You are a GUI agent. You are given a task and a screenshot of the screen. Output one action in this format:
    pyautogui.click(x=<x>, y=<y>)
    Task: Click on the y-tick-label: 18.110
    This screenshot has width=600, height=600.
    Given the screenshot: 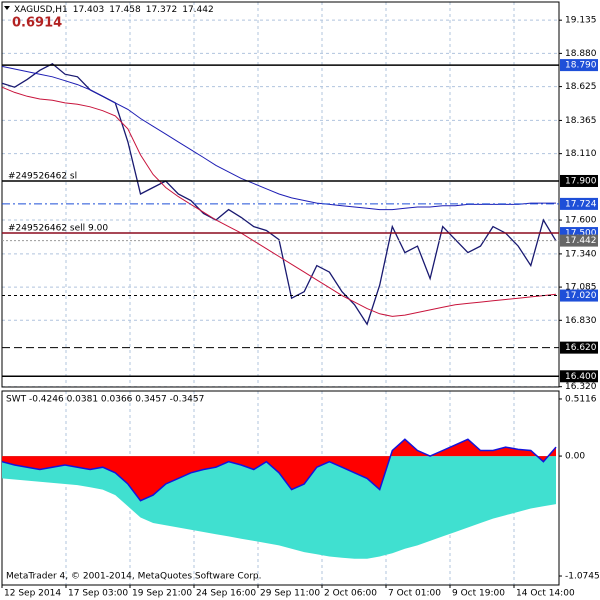 What is the action you would take?
    pyautogui.click(x=581, y=154)
    